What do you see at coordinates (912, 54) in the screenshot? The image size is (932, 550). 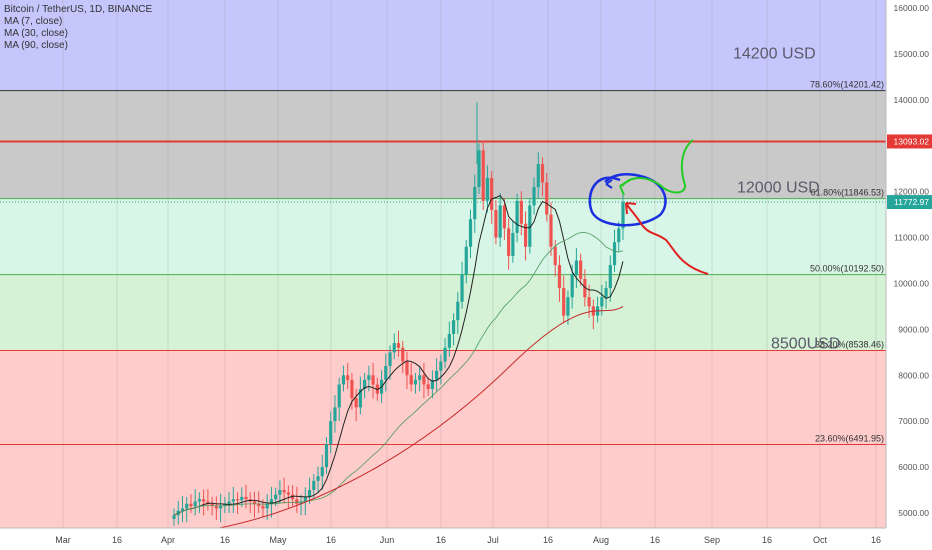 I see `y-tick-label: 15000.00` at bounding box center [912, 54].